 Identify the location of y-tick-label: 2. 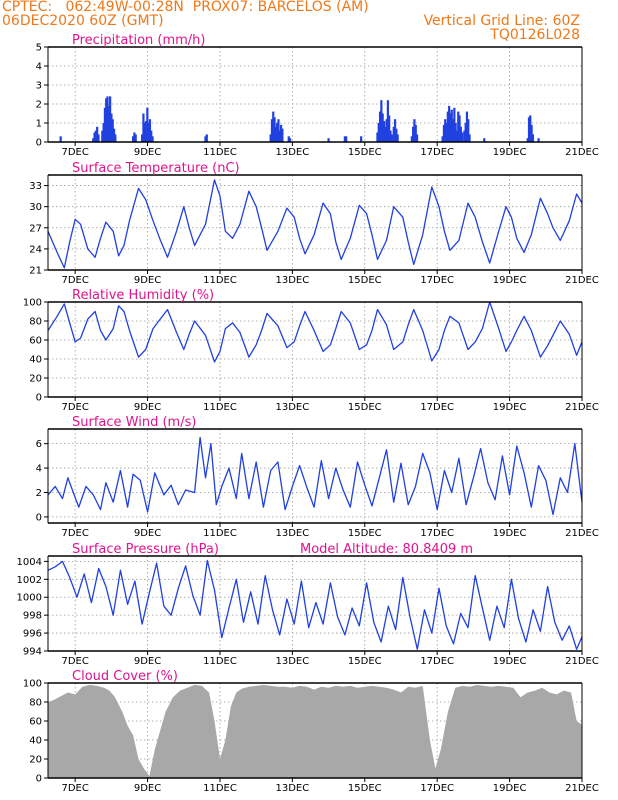
(39, 493).